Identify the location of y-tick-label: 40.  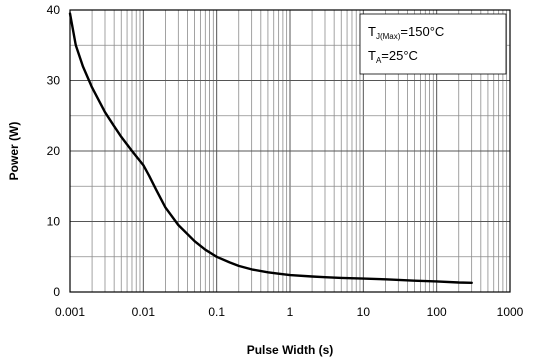
(54, 10).